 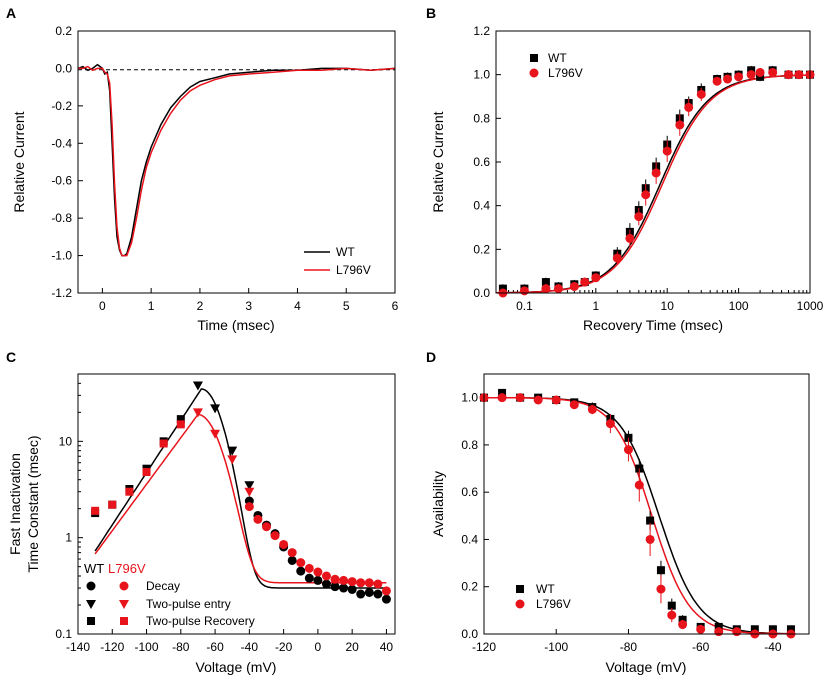 I want to click on y-tick-label: 0.4, so click(x=481, y=206).